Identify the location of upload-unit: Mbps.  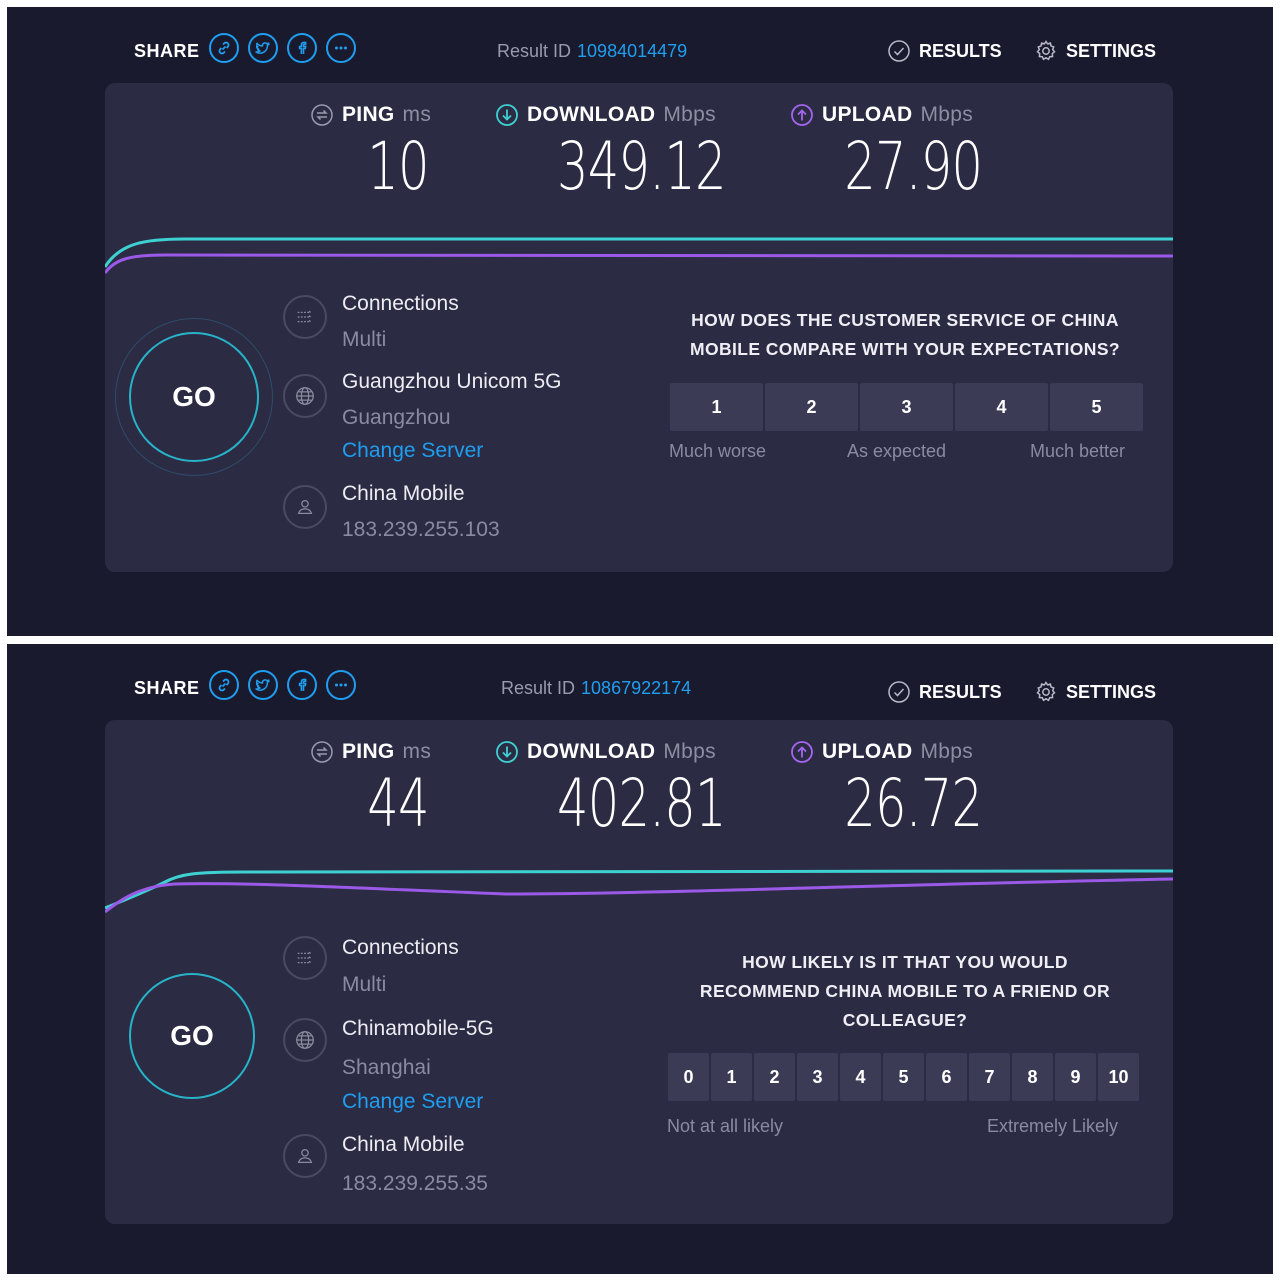
(947, 114).